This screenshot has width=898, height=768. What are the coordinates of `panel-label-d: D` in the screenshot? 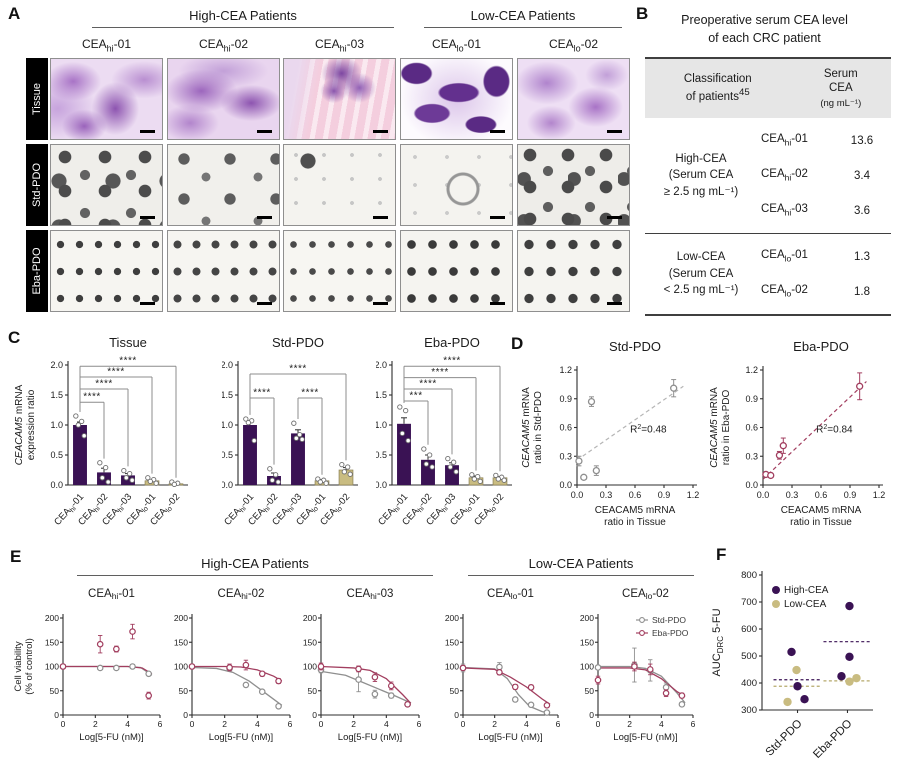 It's located at (517, 343).